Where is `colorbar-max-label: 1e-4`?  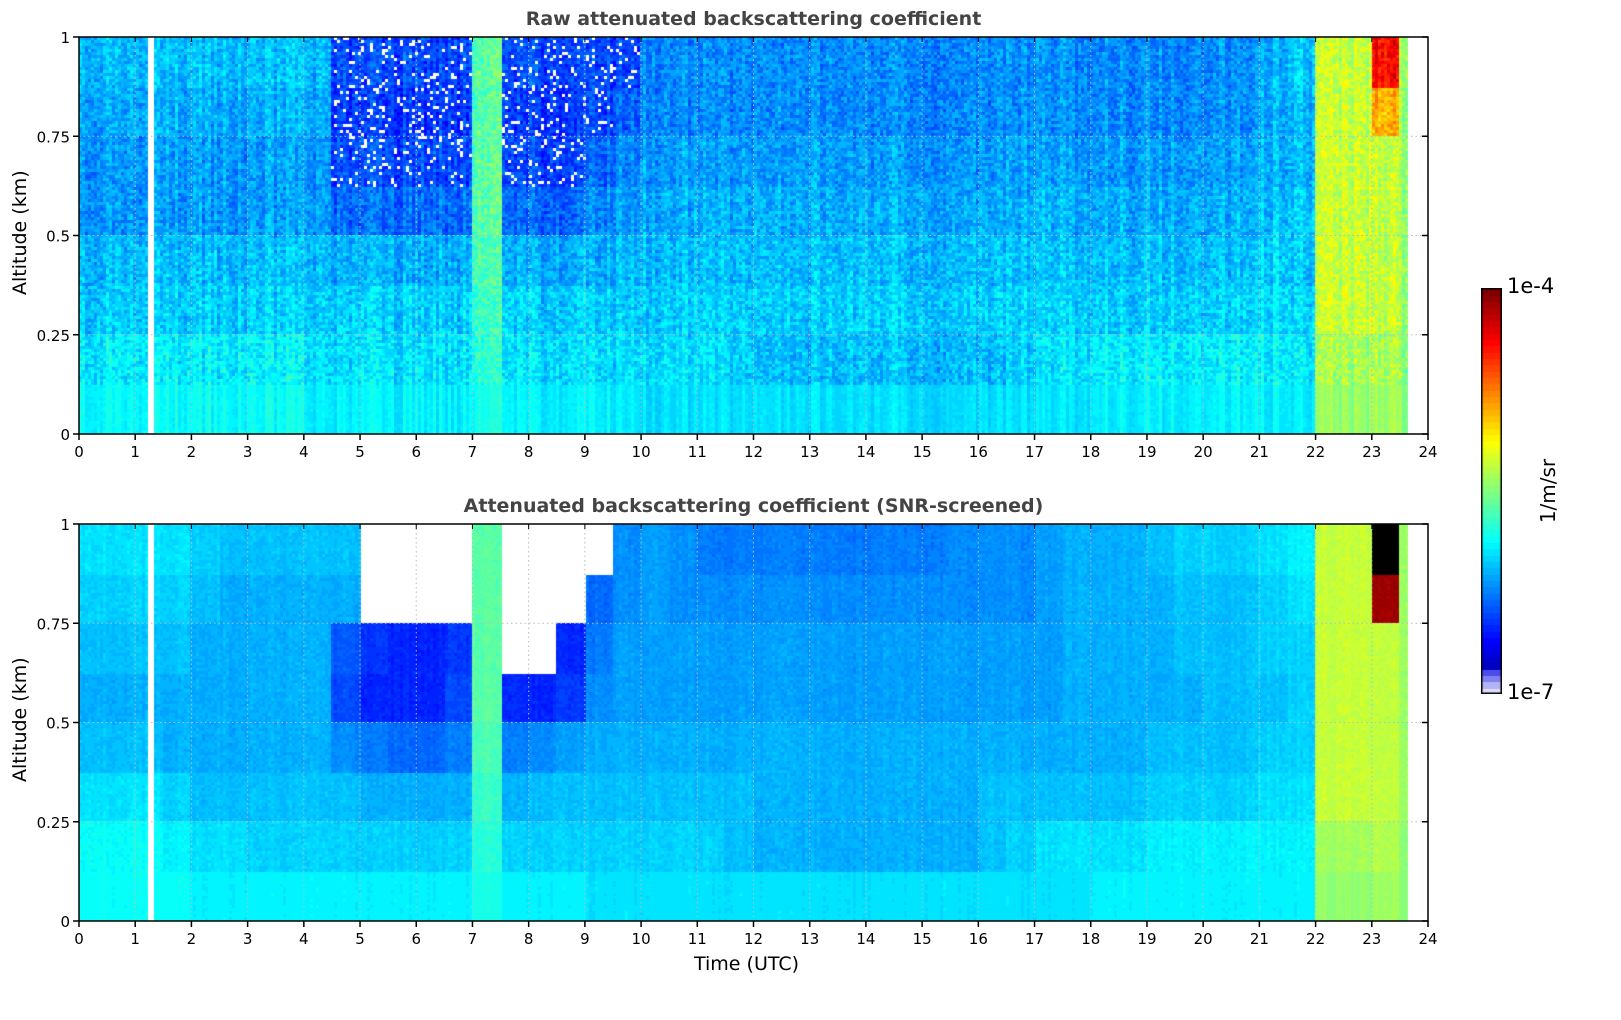 colorbar-max-label: 1e-4 is located at coordinates (1531, 286).